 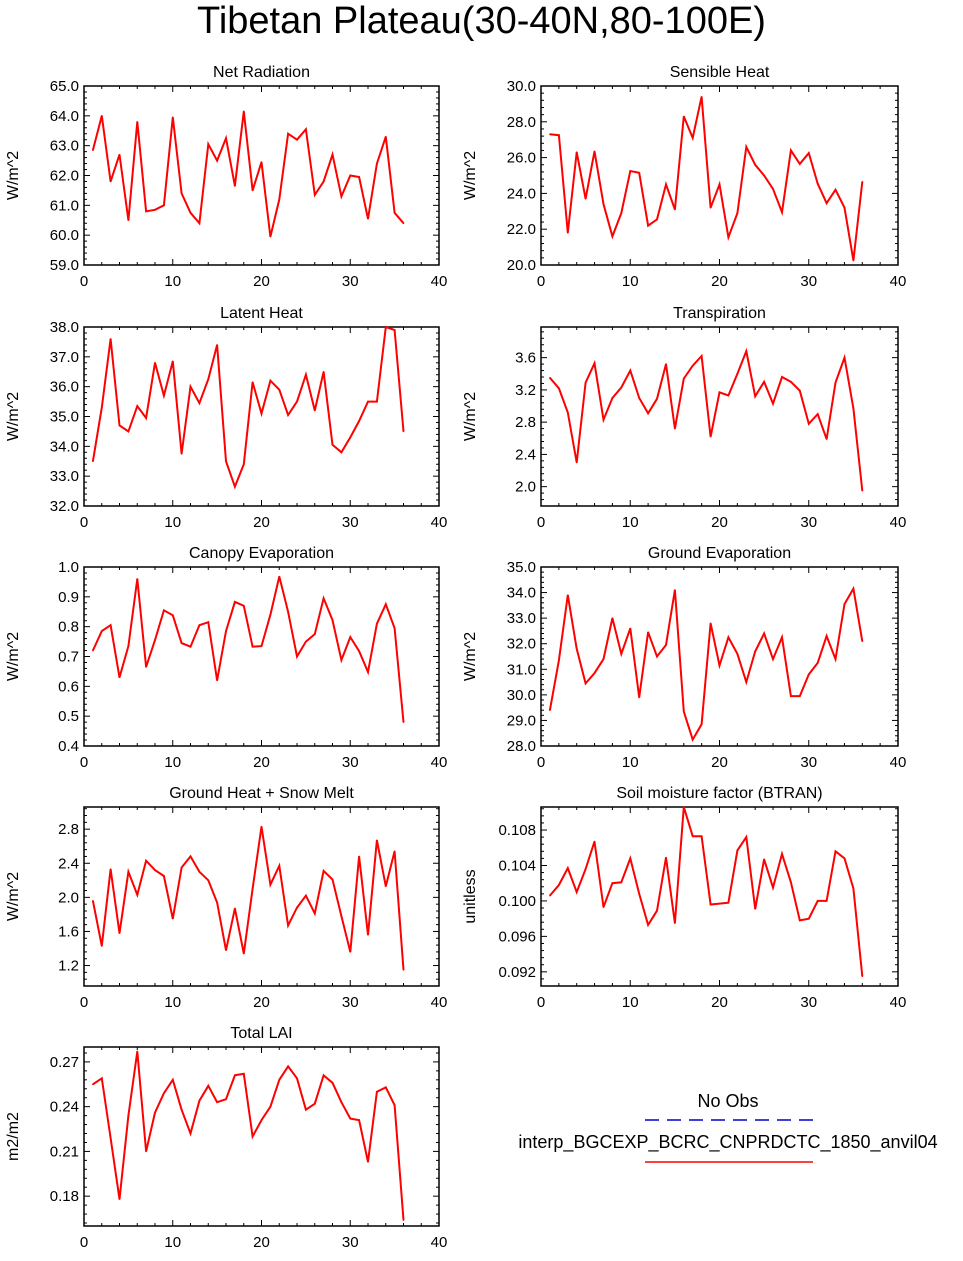 I want to click on y-tick-label: 20.0, so click(x=521, y=265).